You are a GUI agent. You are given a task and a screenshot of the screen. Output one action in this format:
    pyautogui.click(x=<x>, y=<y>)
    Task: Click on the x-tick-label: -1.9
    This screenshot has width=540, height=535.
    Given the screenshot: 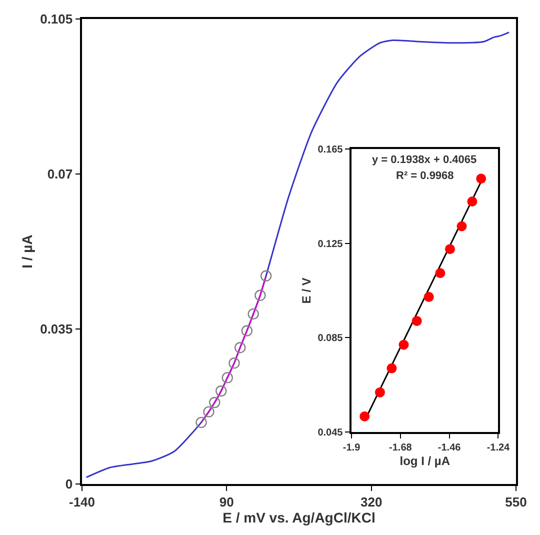 What is the action you would take?
    pyautogui.click(x=351, y=448)
    